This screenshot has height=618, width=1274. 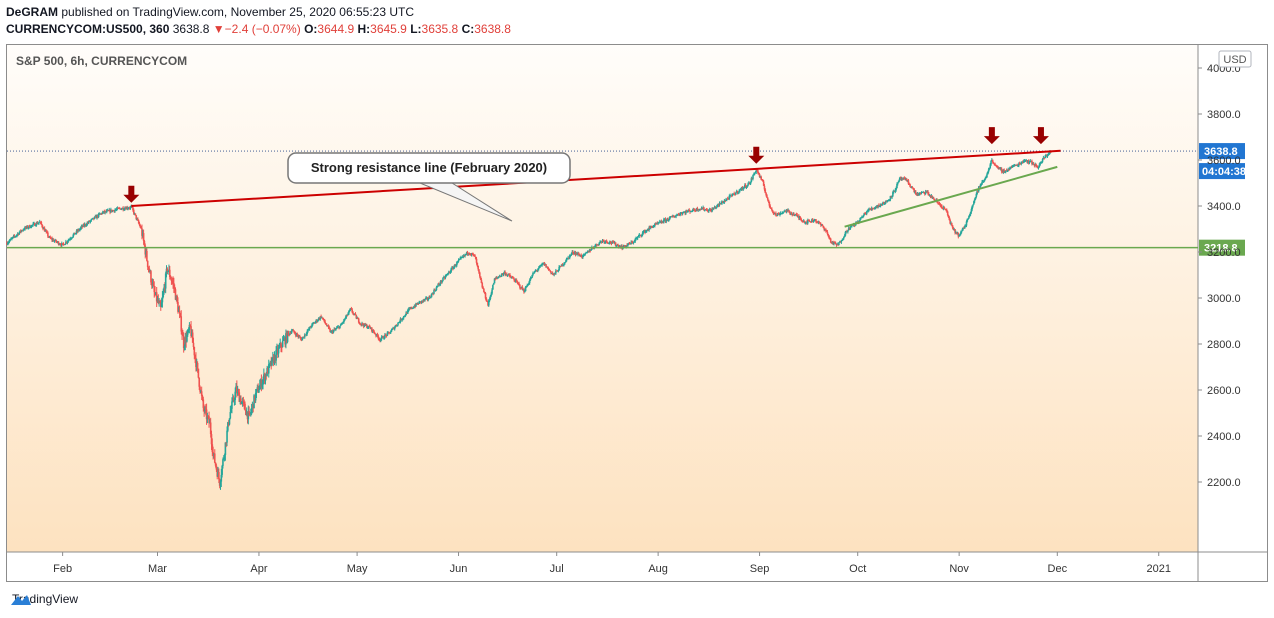 What do you see at coordinates (1222, 247) in the screenshot?
I see `support-price-badge` at bounding box center [1222, 247].